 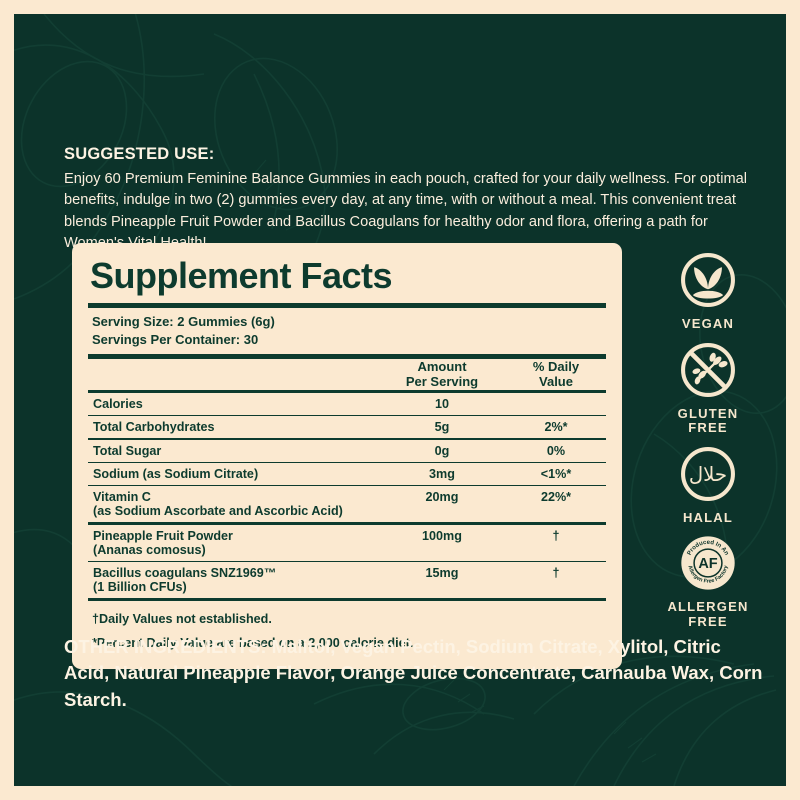 I want to click on rule-under-serving, so click(x=347, y=356).